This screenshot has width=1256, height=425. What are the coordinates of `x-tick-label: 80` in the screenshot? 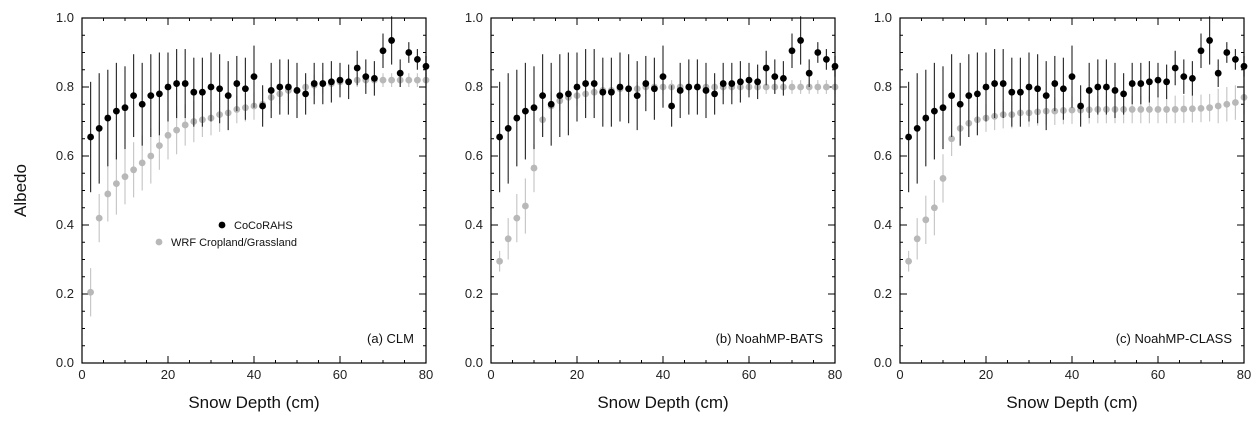 It's located at (835, 374).